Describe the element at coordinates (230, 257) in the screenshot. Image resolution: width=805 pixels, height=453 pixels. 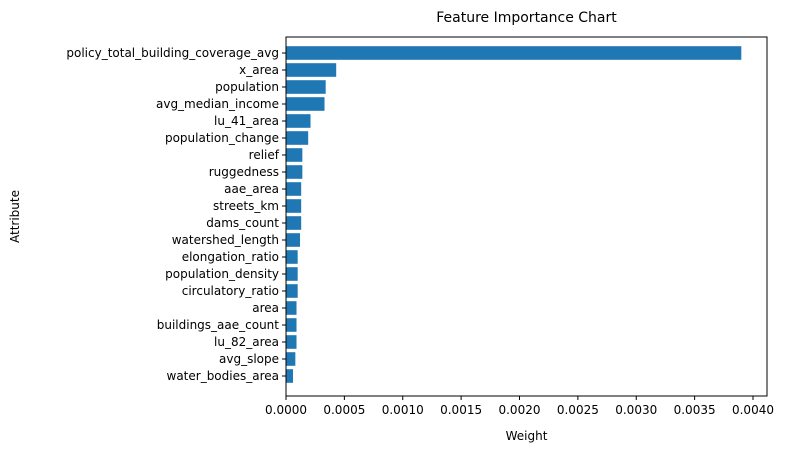
I see `y-tick-label: elongation_ratio` at that location.